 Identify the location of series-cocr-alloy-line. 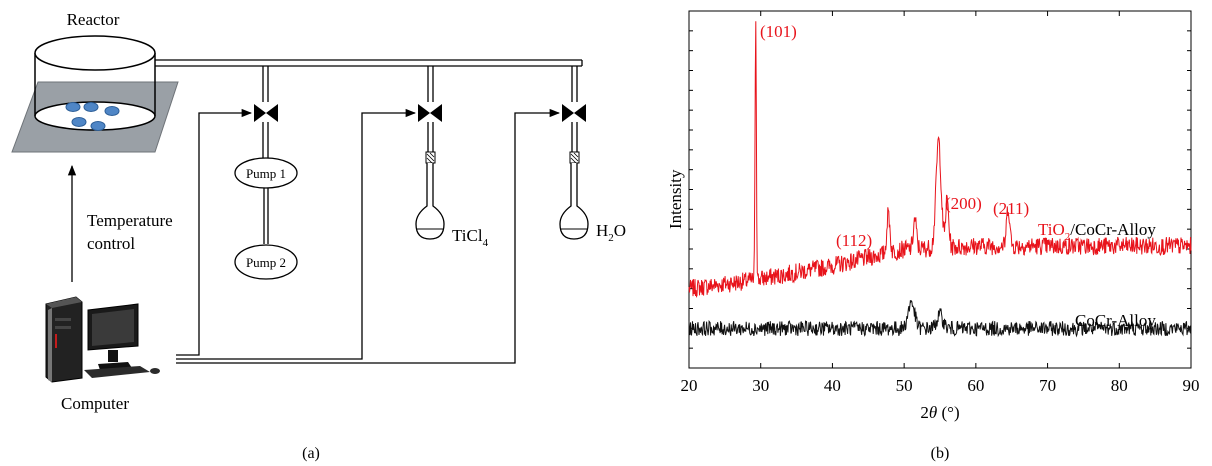
(940, 319).